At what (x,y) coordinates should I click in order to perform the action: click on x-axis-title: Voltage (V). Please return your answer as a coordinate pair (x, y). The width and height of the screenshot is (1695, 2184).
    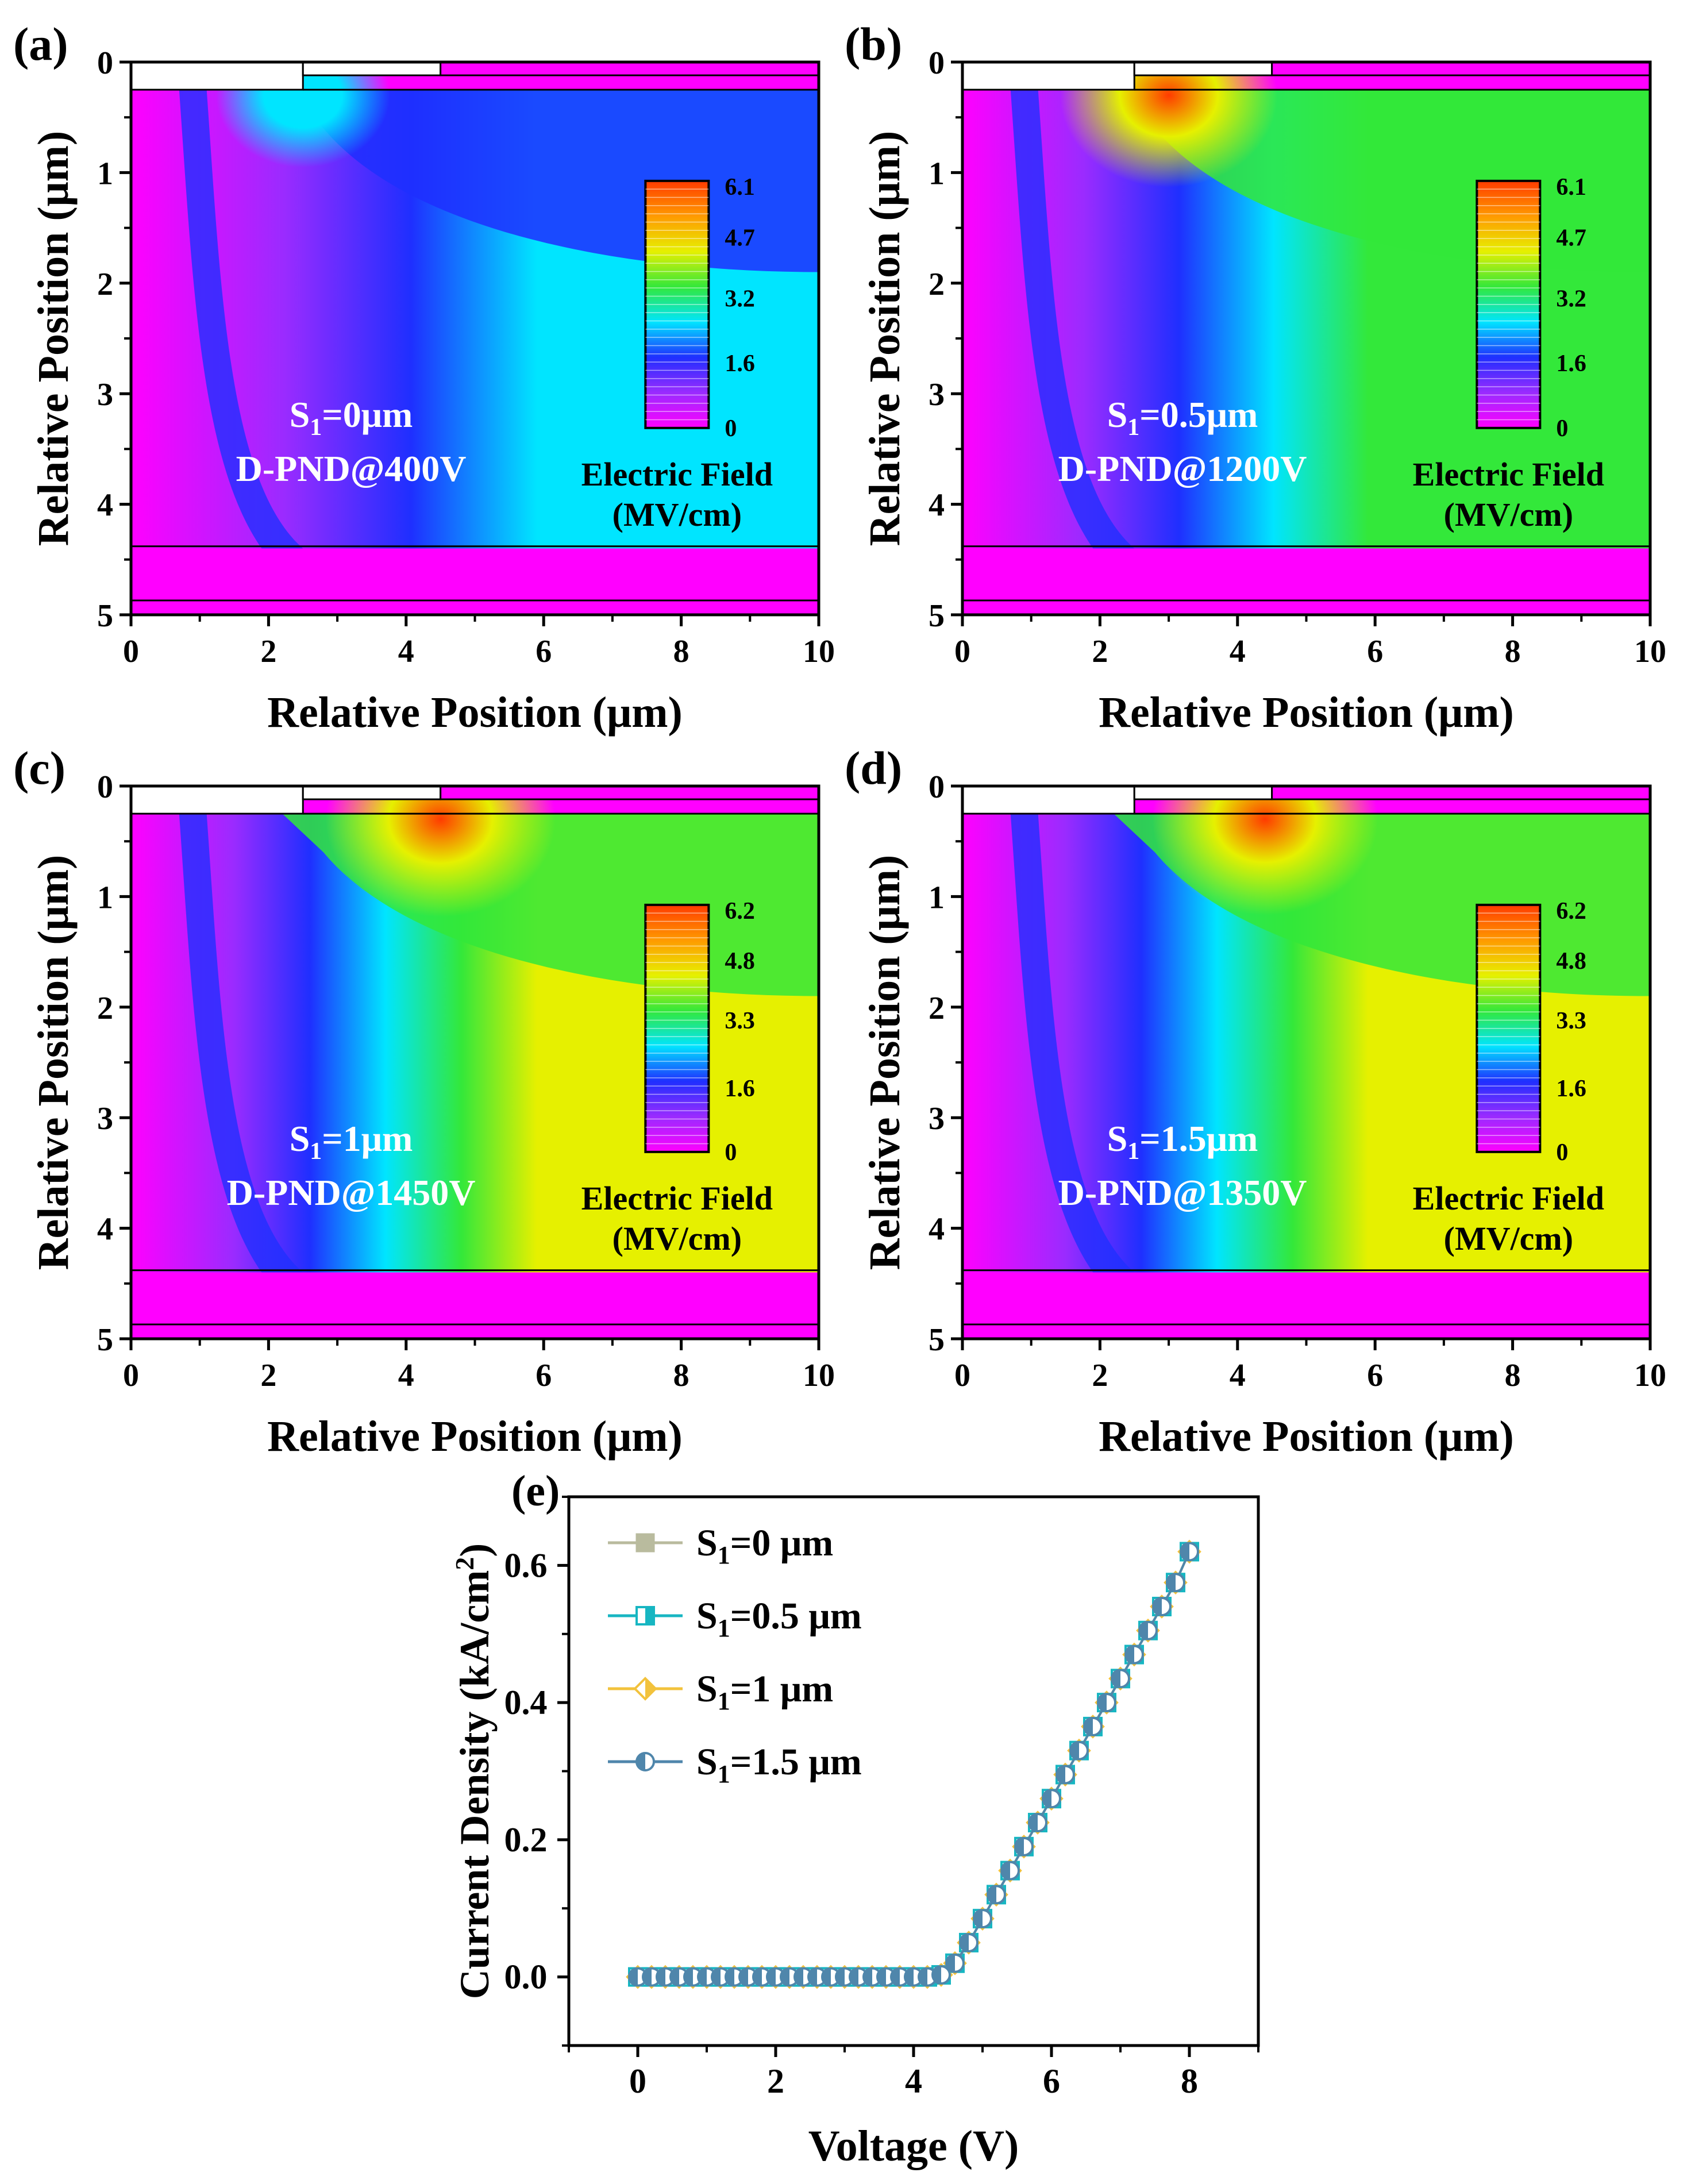
    Looking at the image, I should click on (913, 2146).